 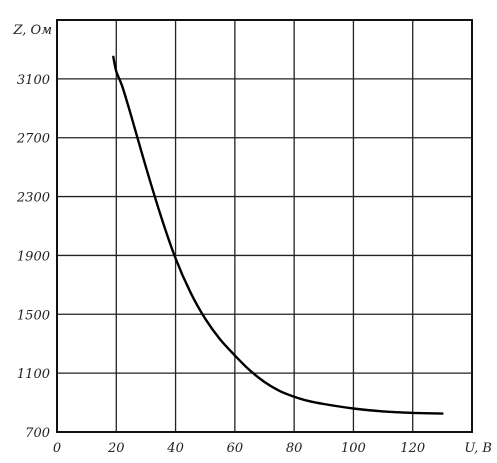 I want to click on x-tick-labels: 0 20 40 60 80 100 120, so click(x=239, y=448).